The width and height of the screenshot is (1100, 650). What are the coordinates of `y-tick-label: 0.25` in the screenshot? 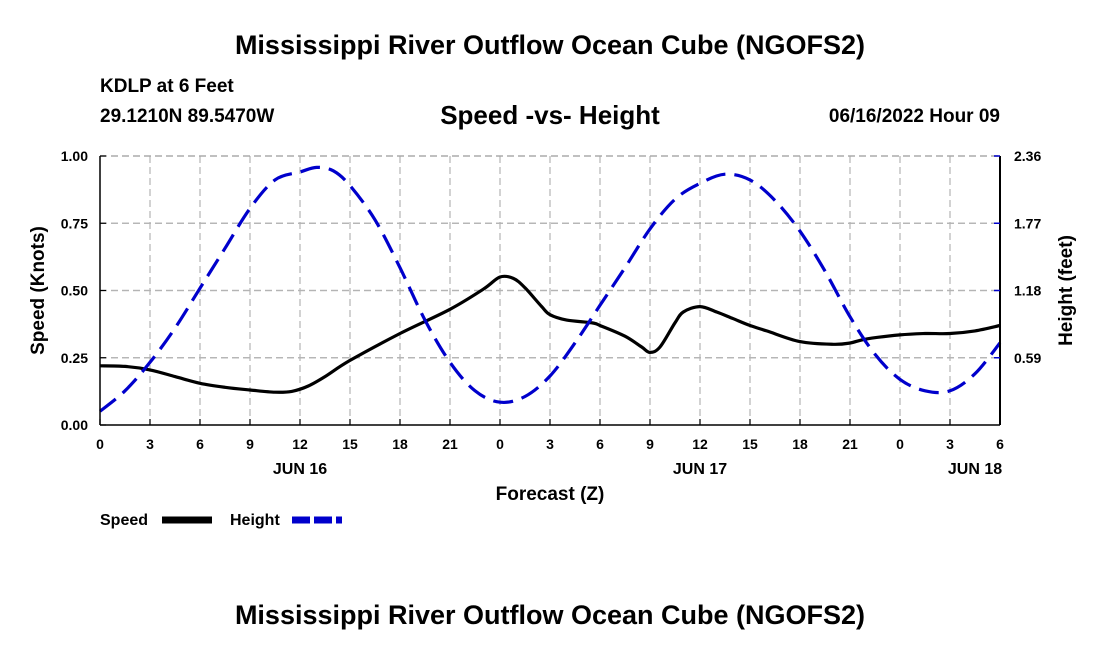 It's located at (74, 358).